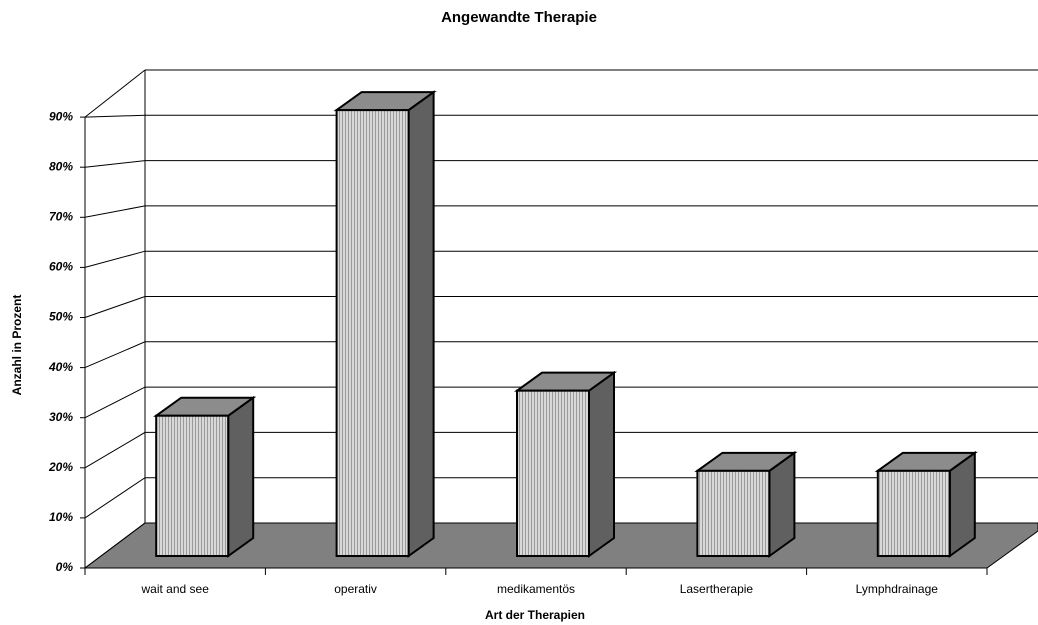 The width and height of the screenshot is (1038, 625). What do you see at coordinates (61, 417) in the screenshot?
I see `y-tick-label: 30%` at bounding box center [61, 417].